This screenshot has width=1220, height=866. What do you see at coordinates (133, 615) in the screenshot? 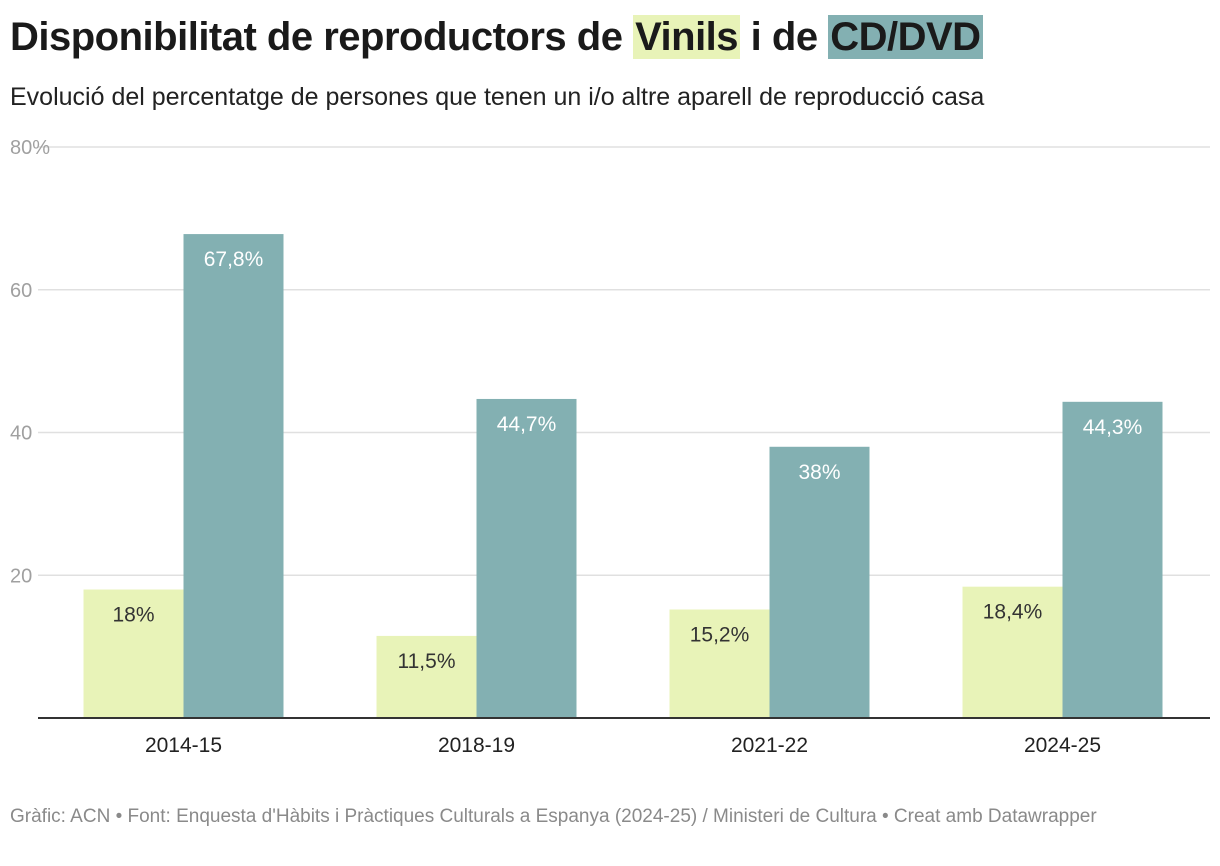
I see `data-label-vinils: 18%` at bounding box center [133, 615].